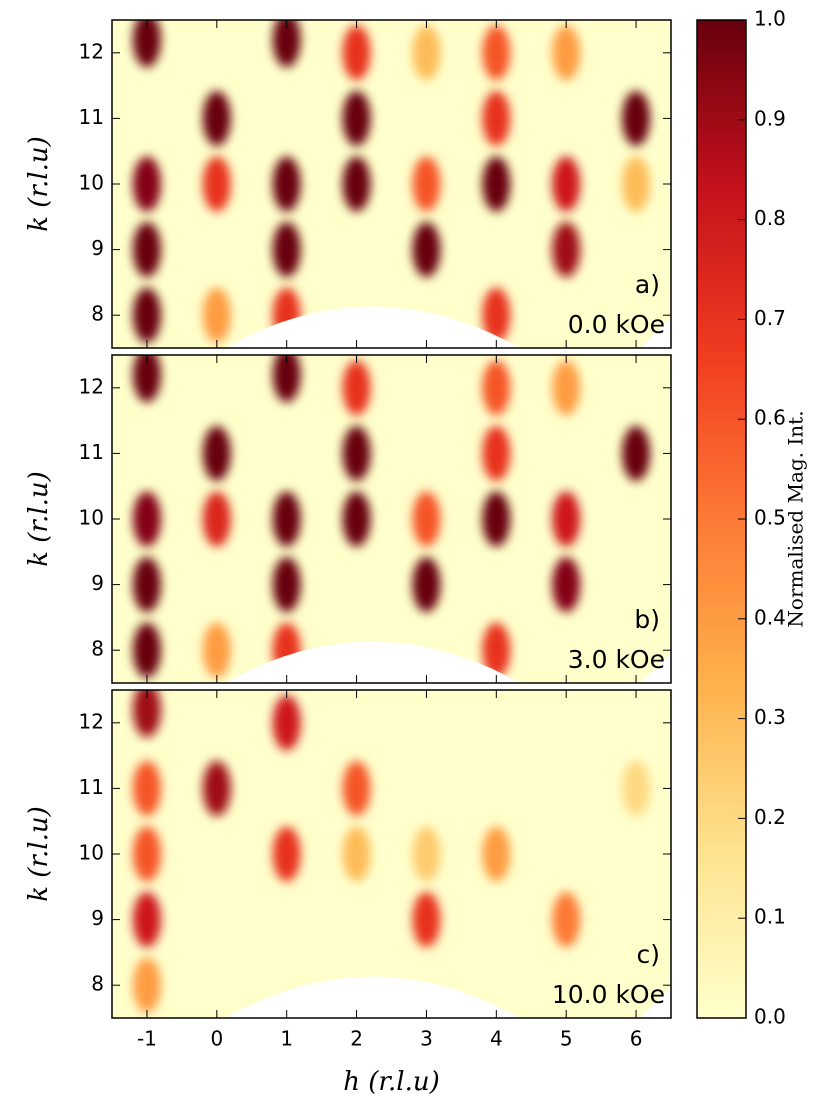 Image resolution: width=837 pixels, height=1110 pixels. I want to click on field-label: 3.0 kOe, so click(616, 659).